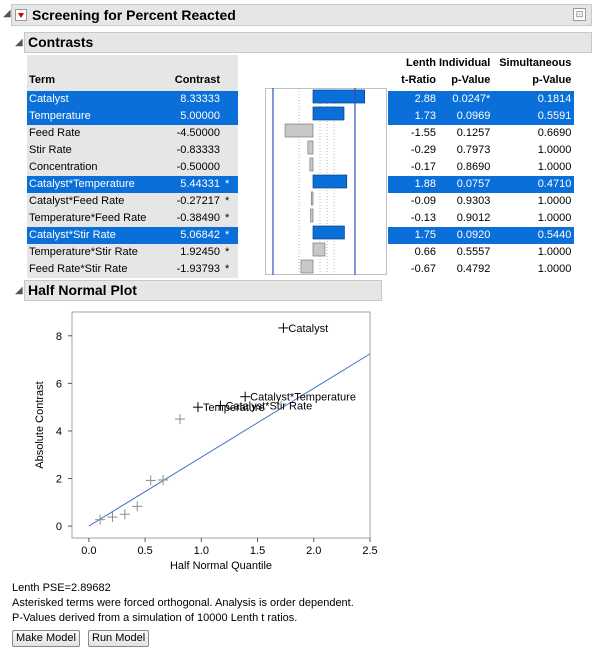 Image resolution: width=594 pixels, height=650 pixels. I want to click on simultaneous-header-bottom: p-Value, so click(552, 80).